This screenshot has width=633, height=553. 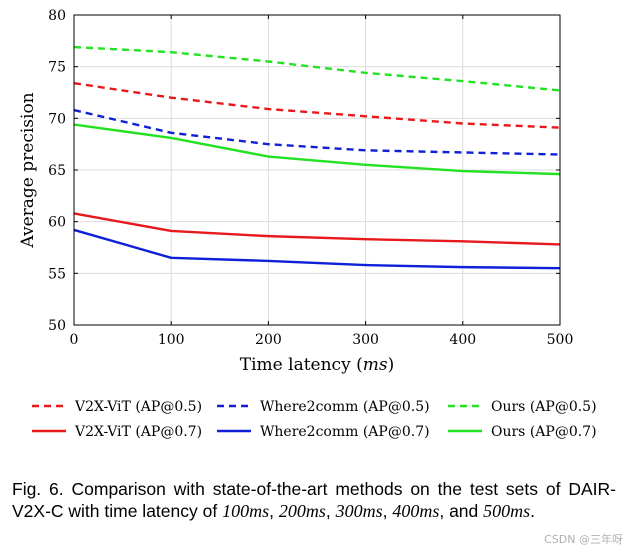 What do you see at coordinates (560, 340) in the screenshot?
I see `x-tick-label: 500` at bounding box center [560, 340].